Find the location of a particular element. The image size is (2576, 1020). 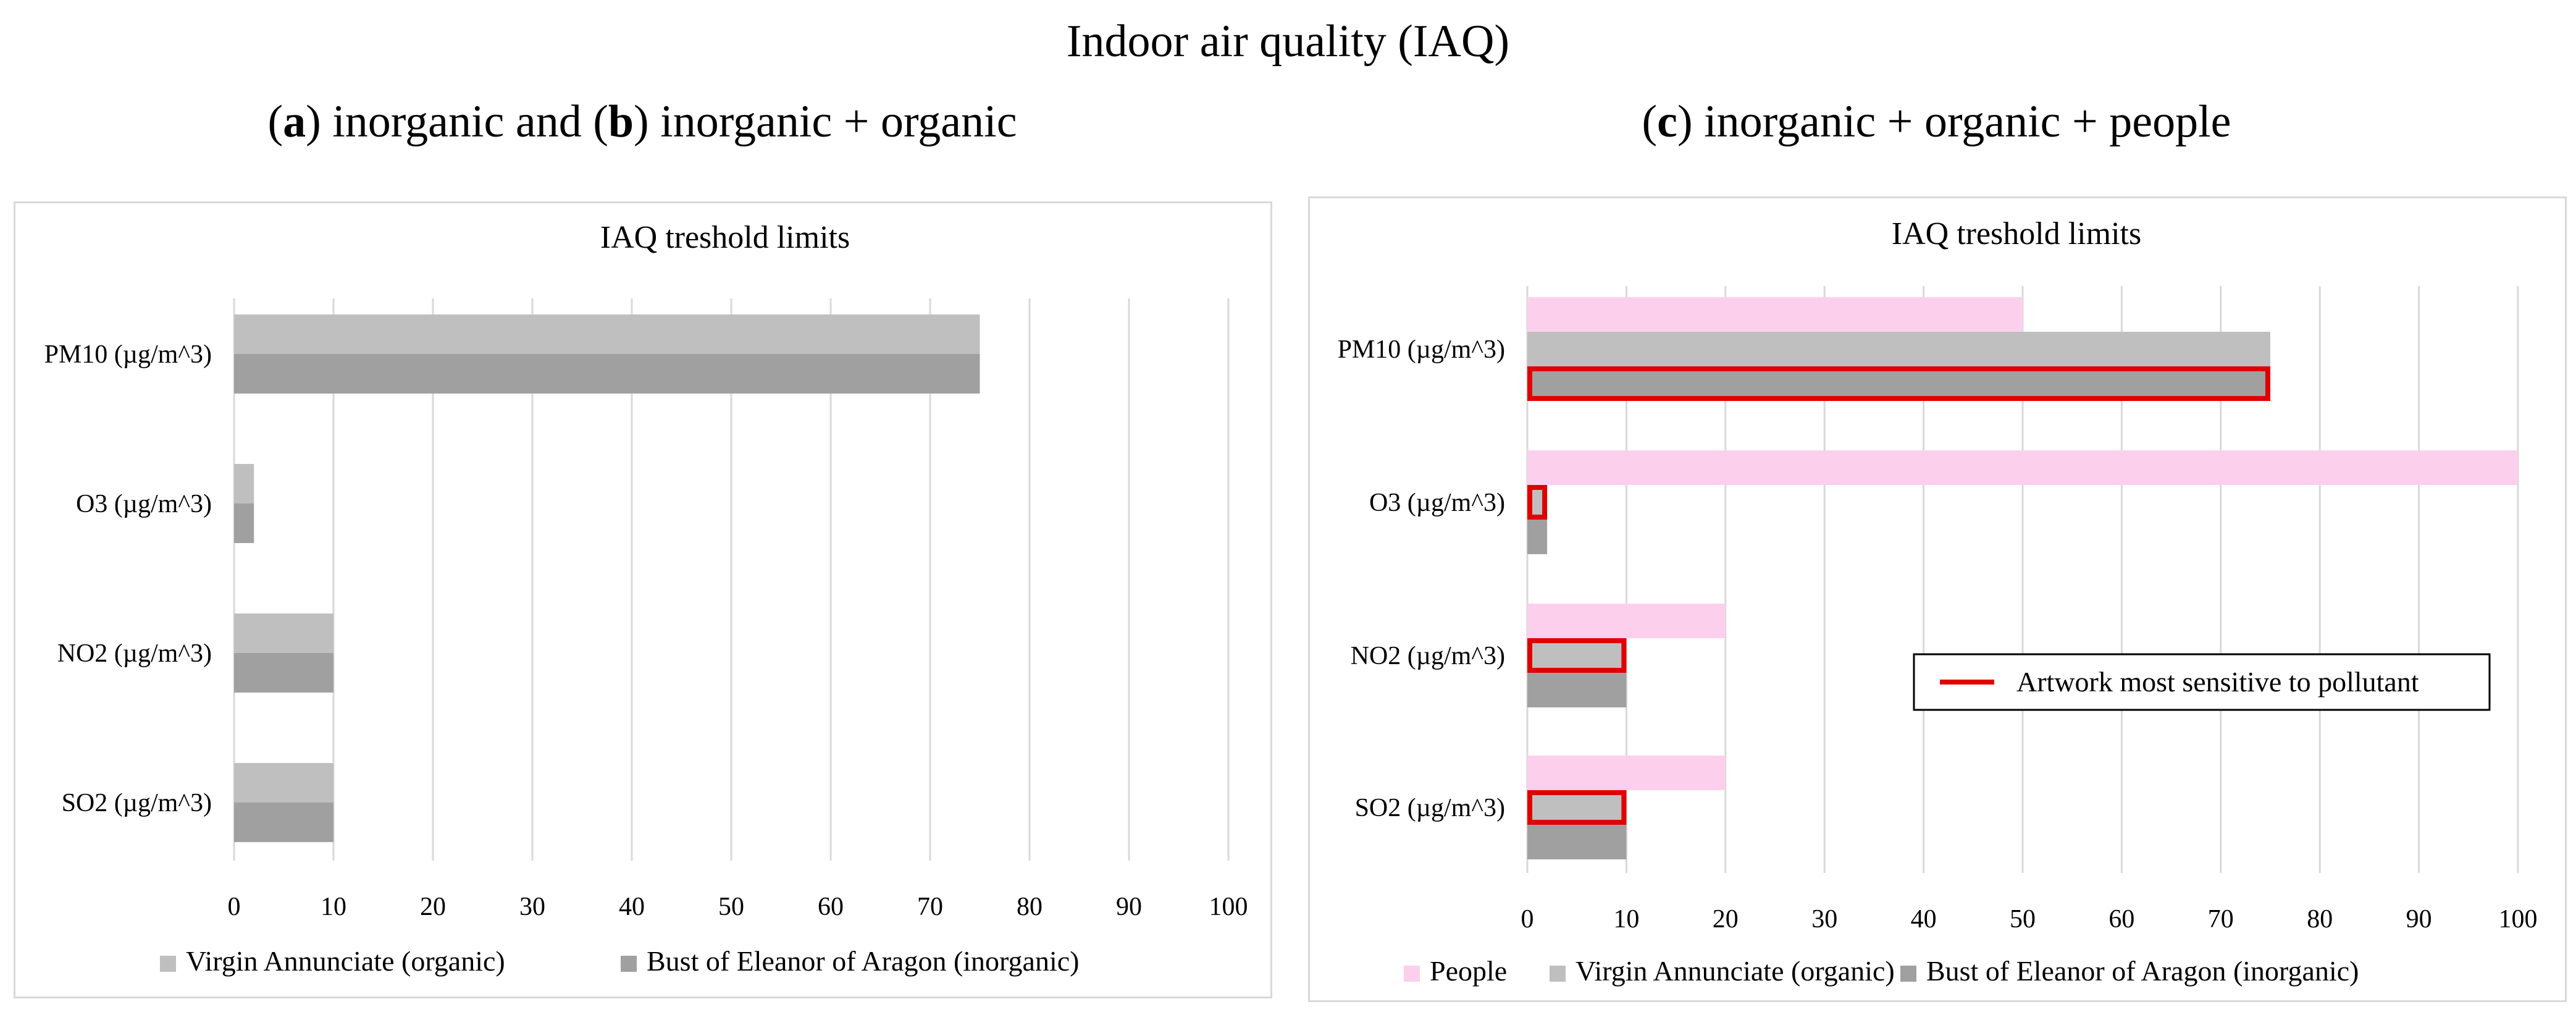

callout-label: Artwork most sensitive to pollutant is located at coordinates (2217, 682).